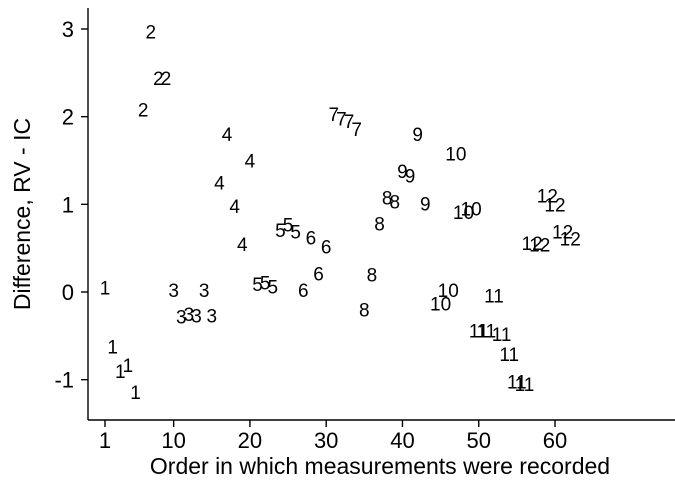 This screenshot has height=481, width=675. I want to click on y-tick-label: -1, so click(64, 380).